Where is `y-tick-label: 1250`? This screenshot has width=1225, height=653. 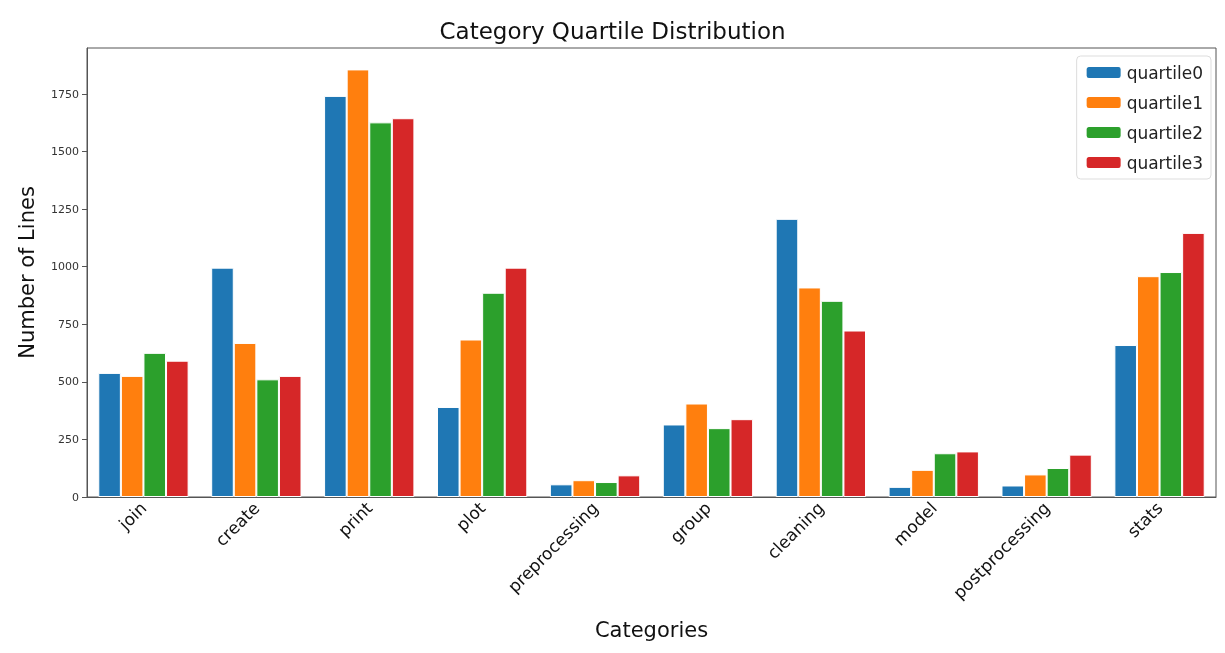 y-tick-label: 1250 is located at coordinates (65, 209).